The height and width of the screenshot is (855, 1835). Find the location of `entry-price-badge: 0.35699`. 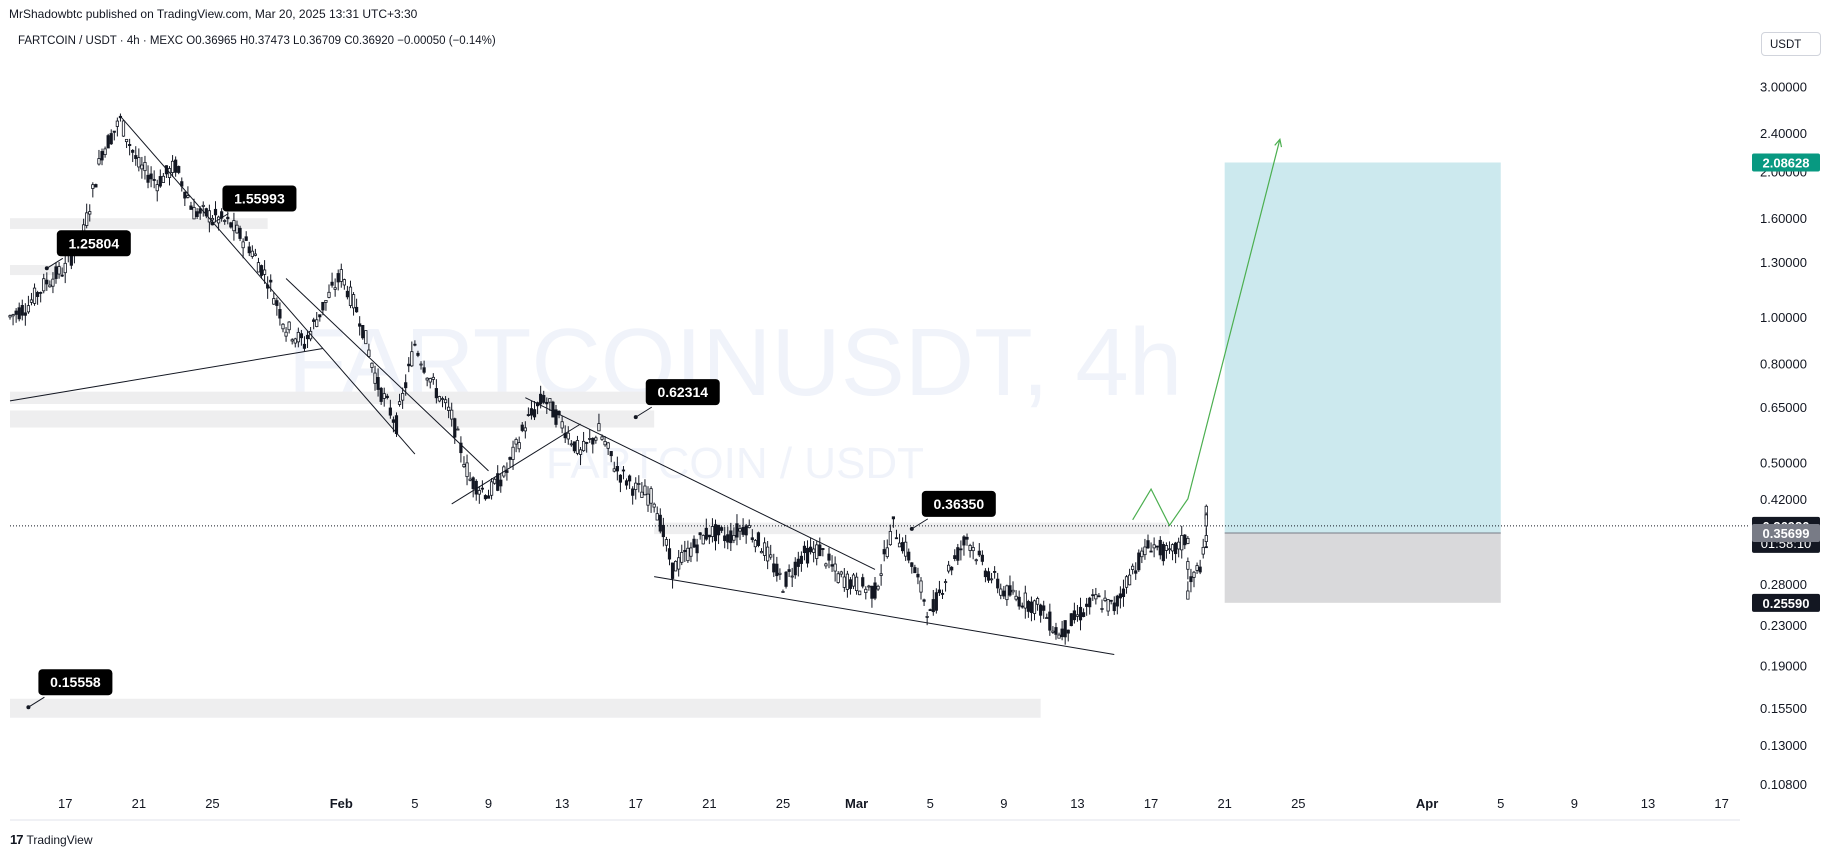

entry-price-badge: 0.35699 is located at coordinates (1786, 532).